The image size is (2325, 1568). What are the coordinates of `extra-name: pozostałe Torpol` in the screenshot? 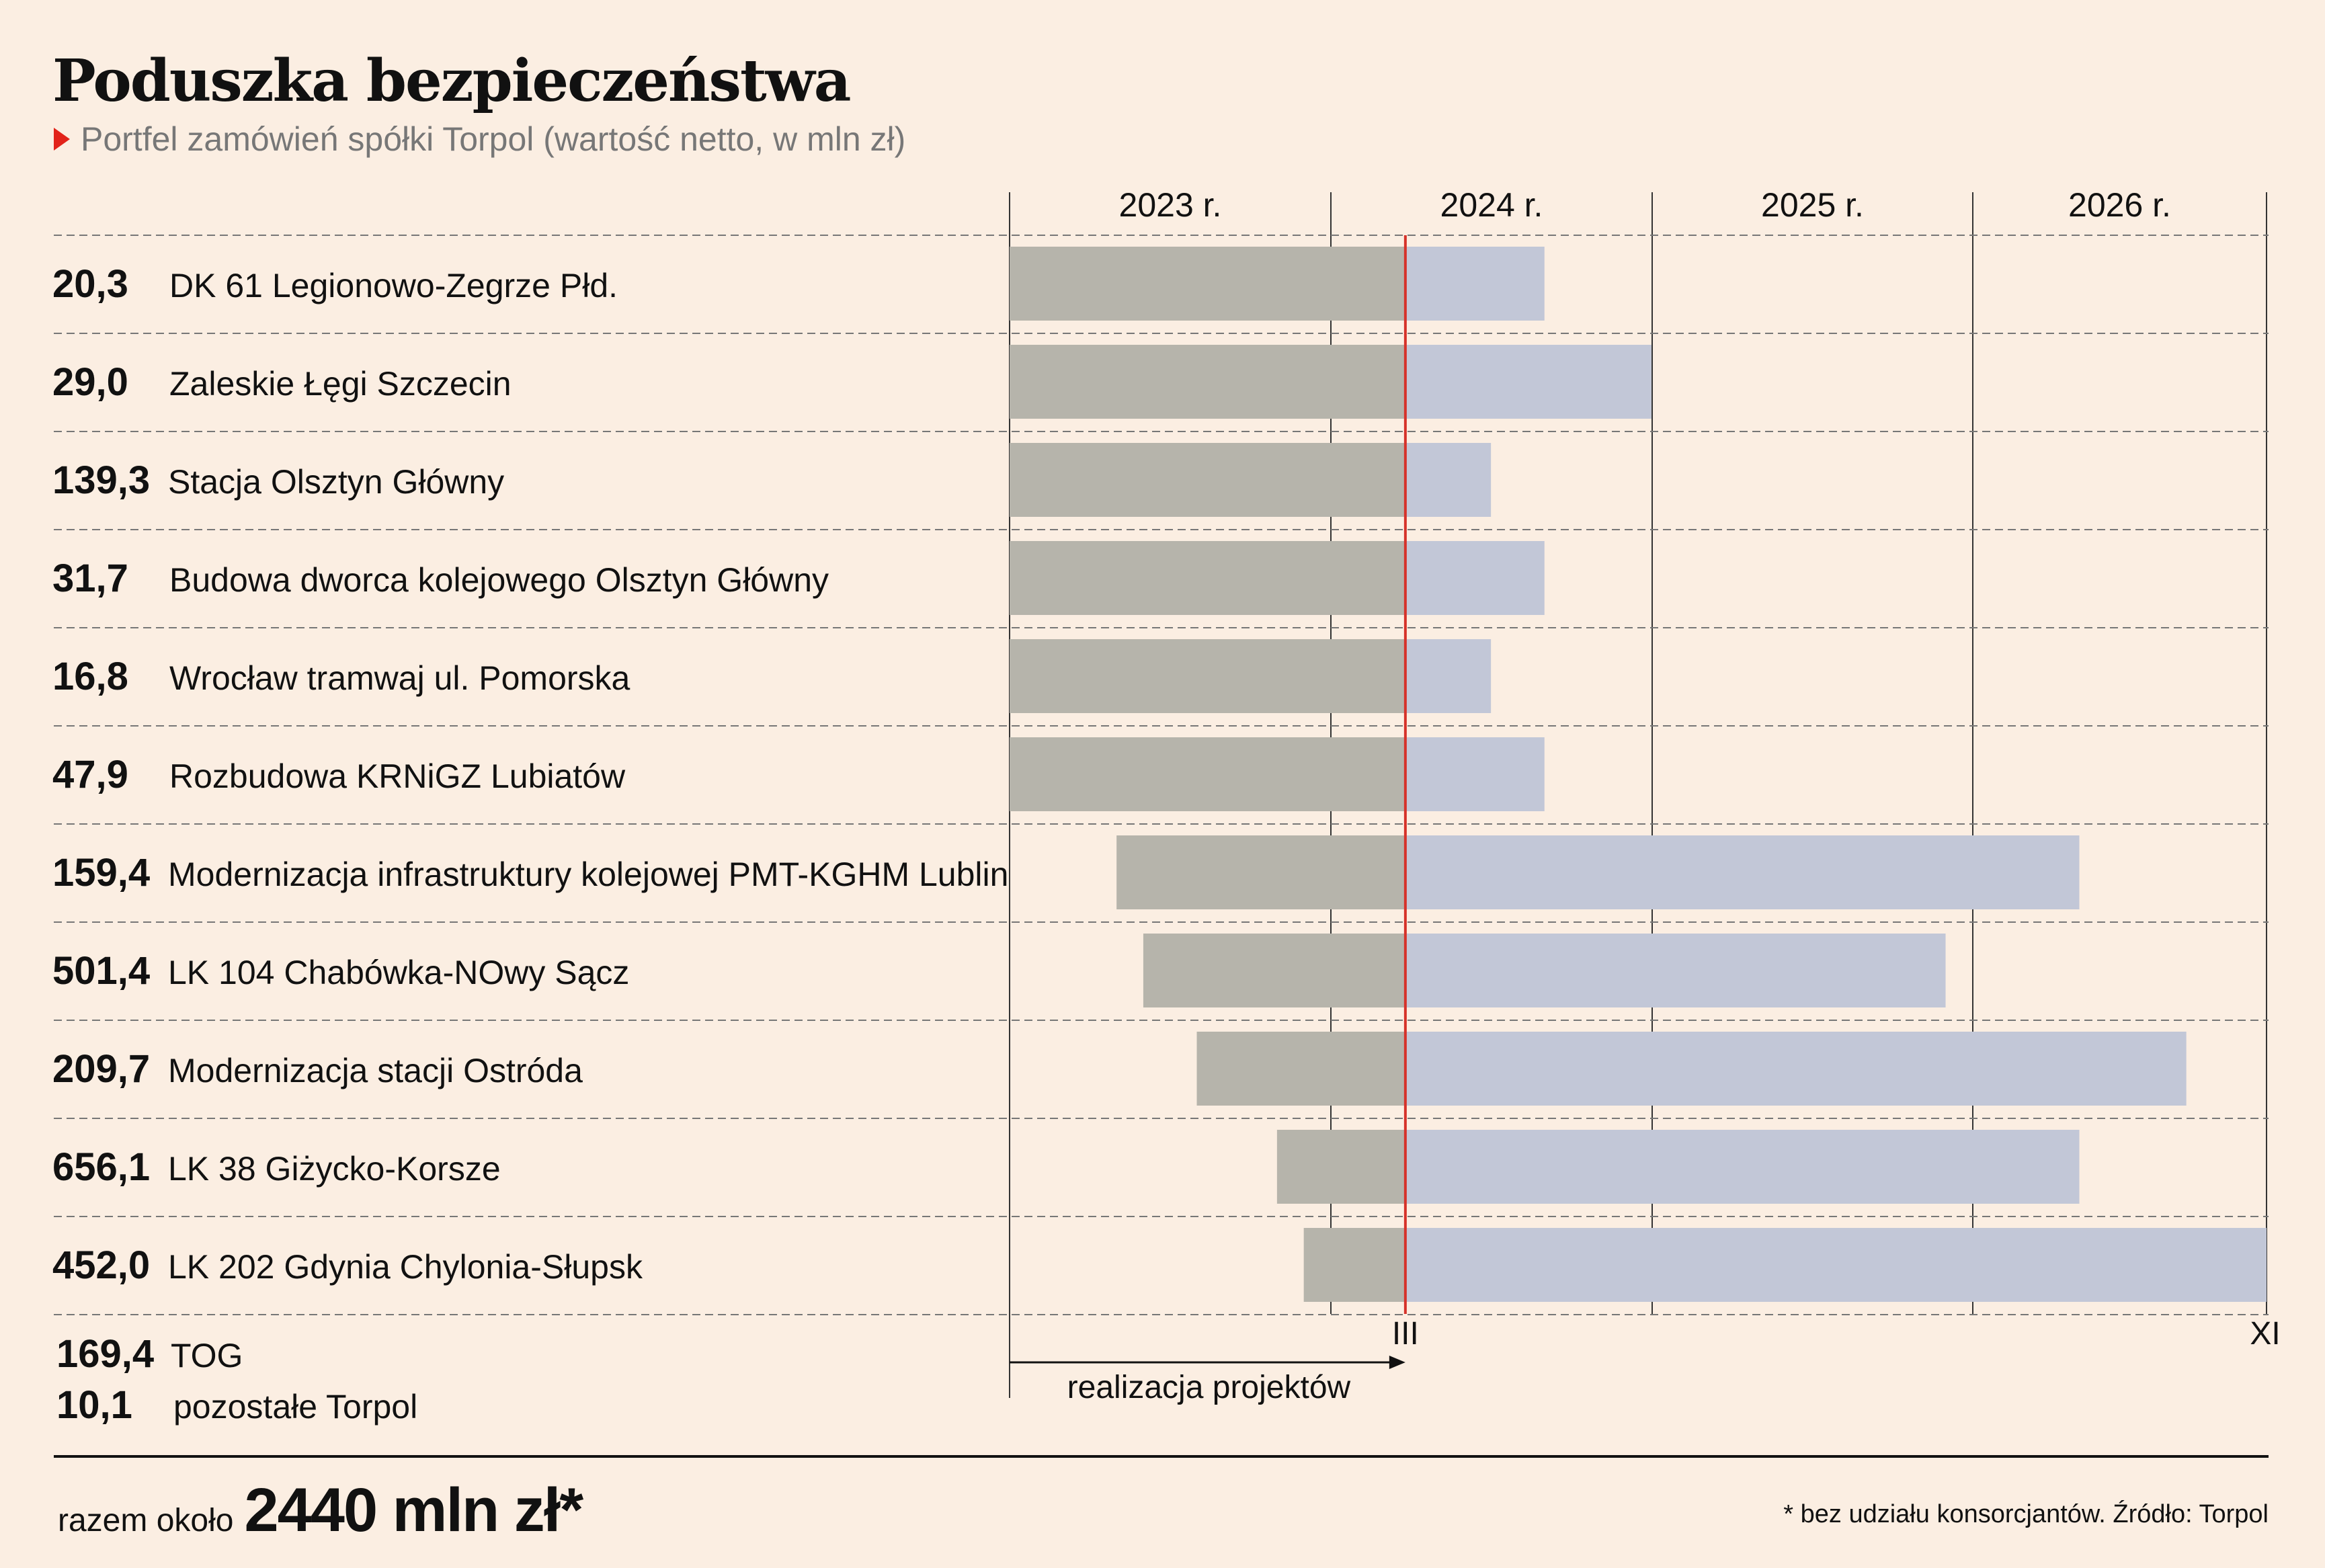 It's located at (295, 1407).